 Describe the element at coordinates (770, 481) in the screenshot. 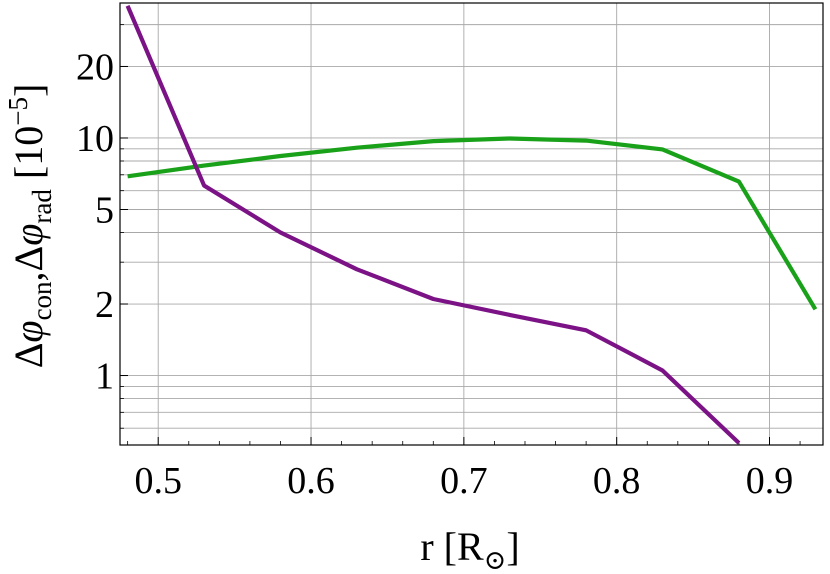

I see `x-tick-label: 0.9` at that location.